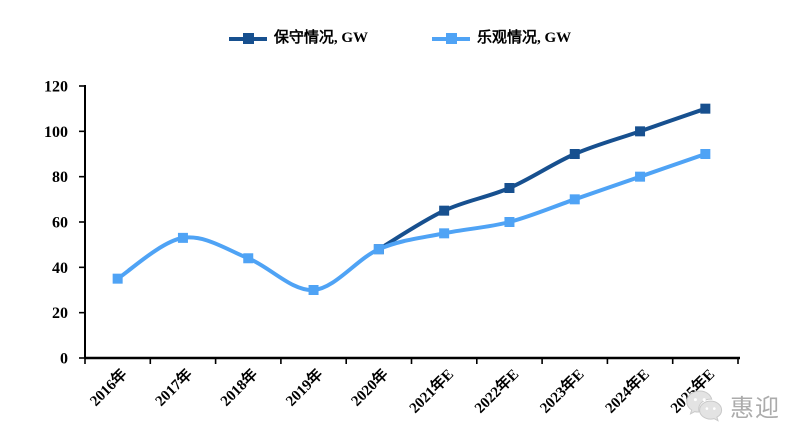  Describe the element at coordinates (60, 268) in the screenshot. I see `svg-text: 40` at that location.